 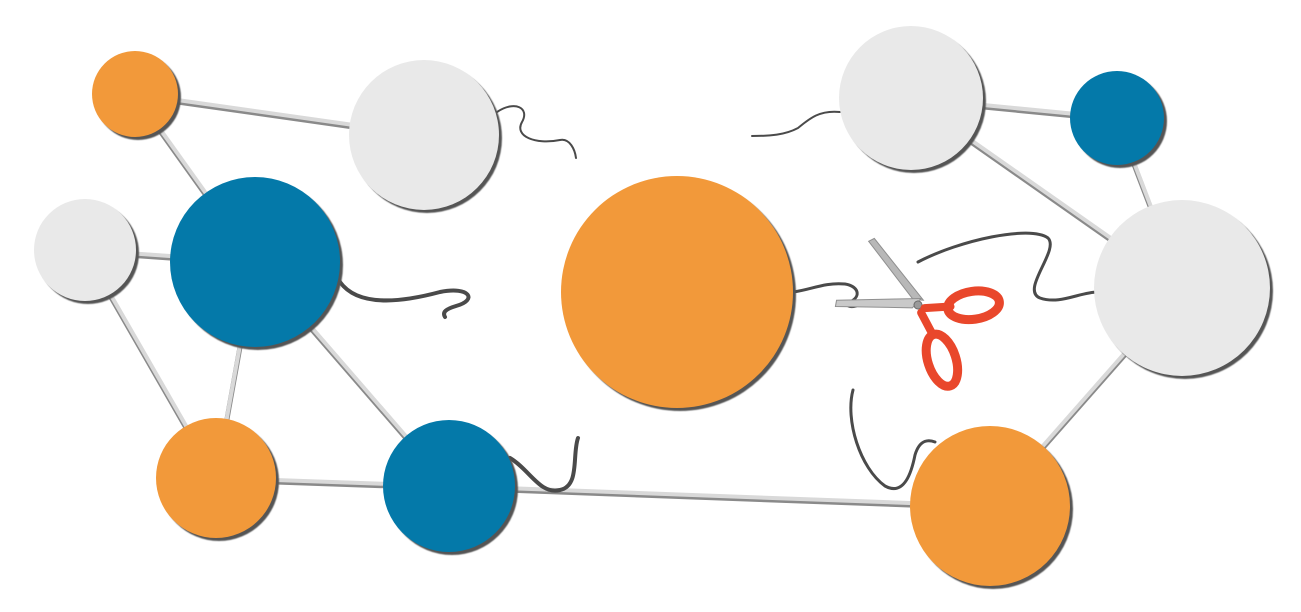 I want to click on scissors-blade, so click(x=896, y=269).